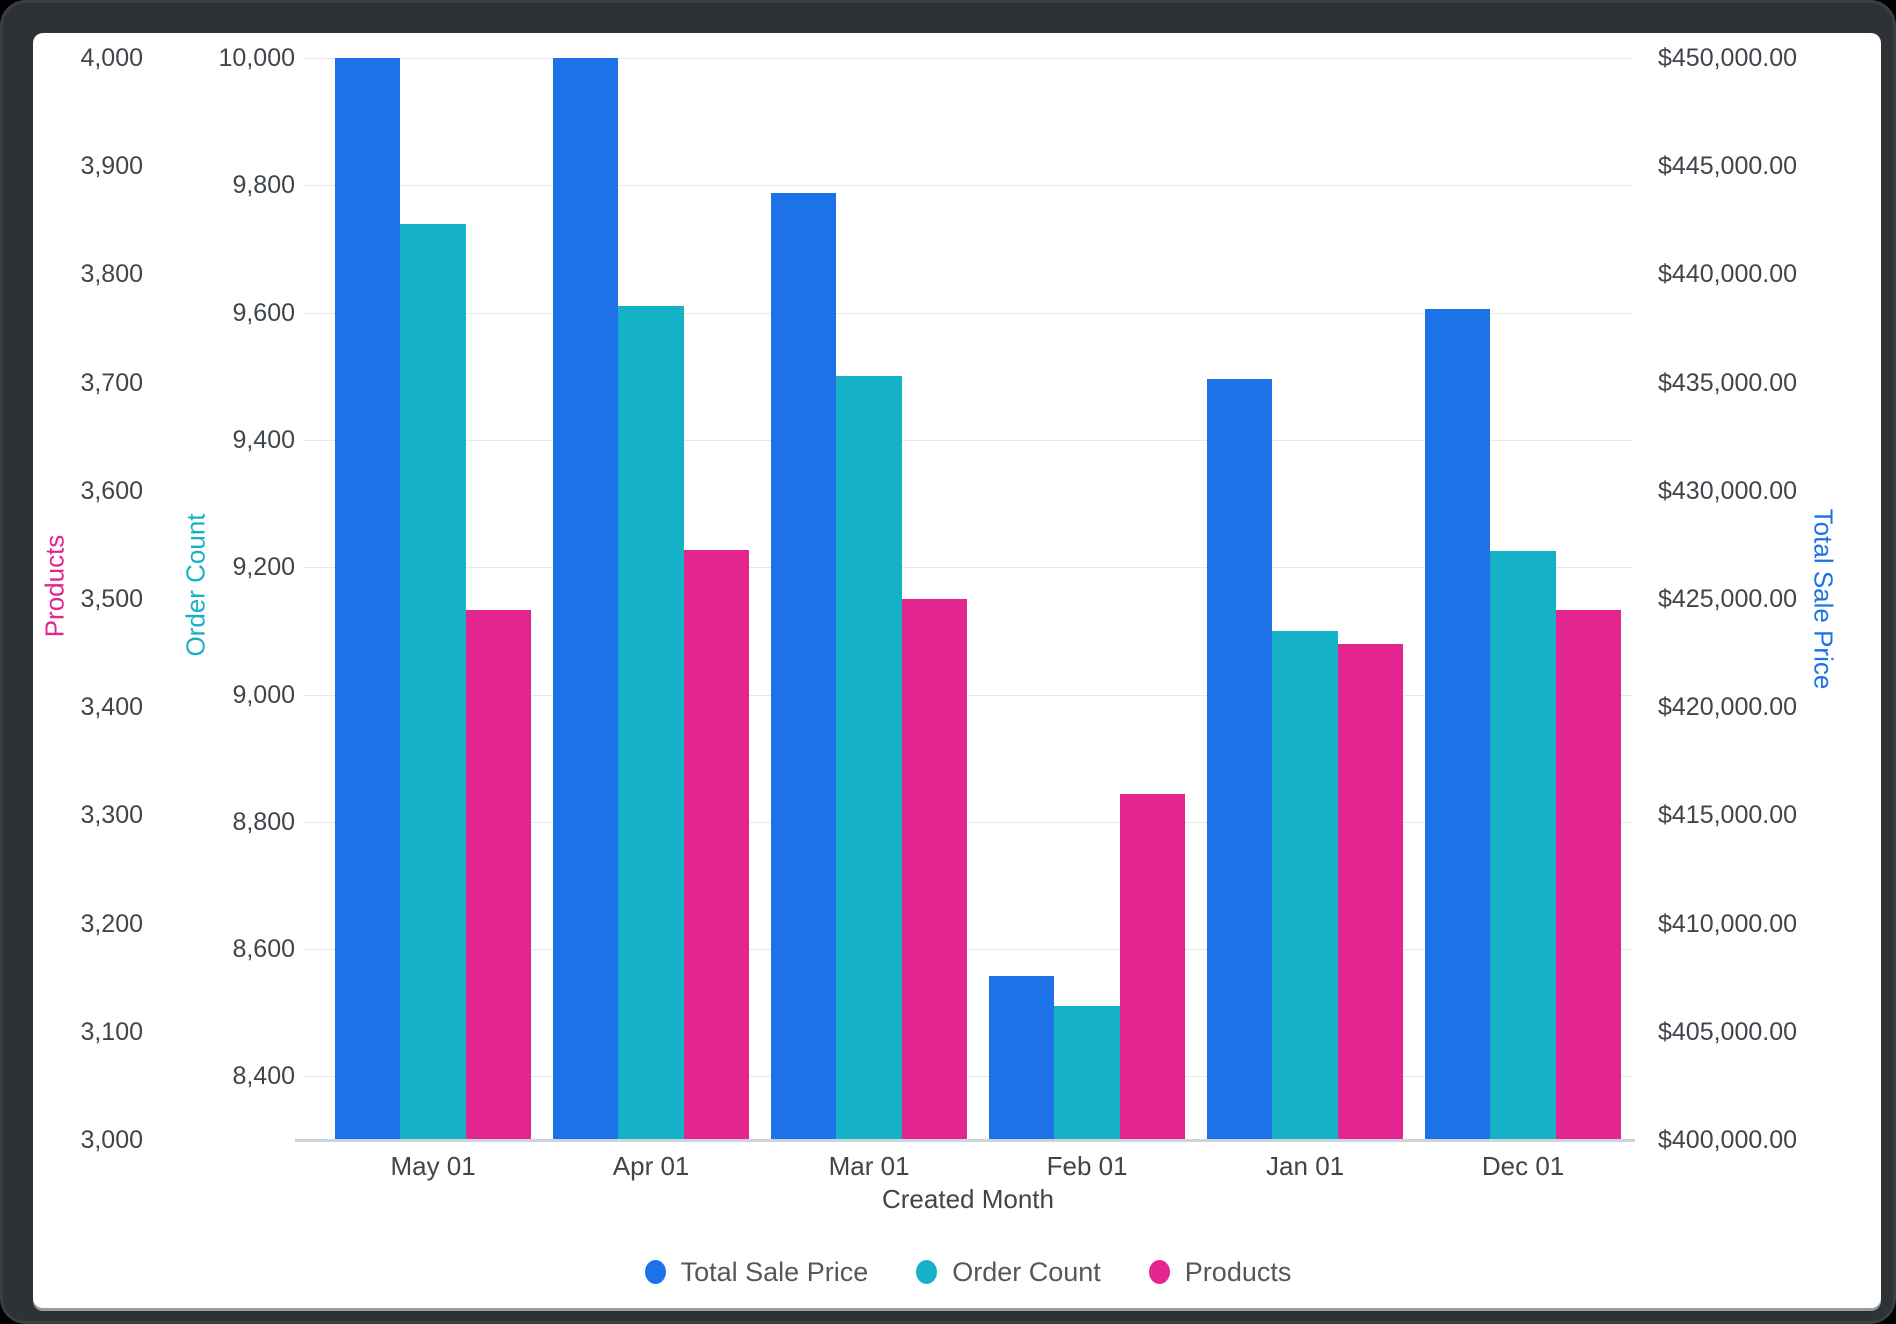 Image resolution: width=1896 pixels, height=1324 pixels. What do you see at coordinates (774, 1271) in the screenshot?
I see `legend-label: Total Sale Price` at bounding box center [774, 1271].